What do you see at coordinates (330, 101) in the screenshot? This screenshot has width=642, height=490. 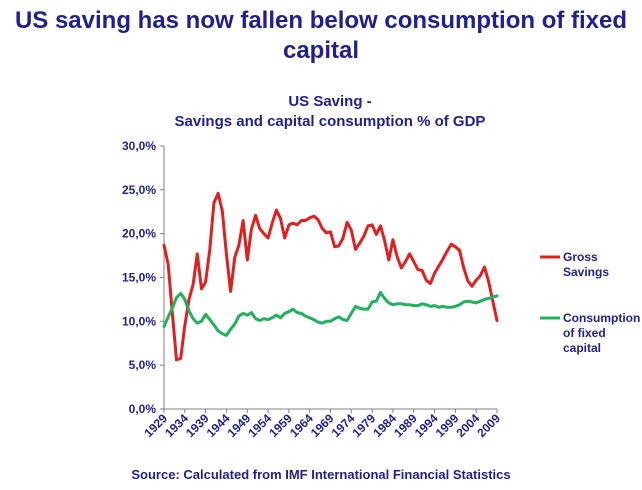 I see `chart-title-line1: US Saving -` at bounding box center [330, 101].